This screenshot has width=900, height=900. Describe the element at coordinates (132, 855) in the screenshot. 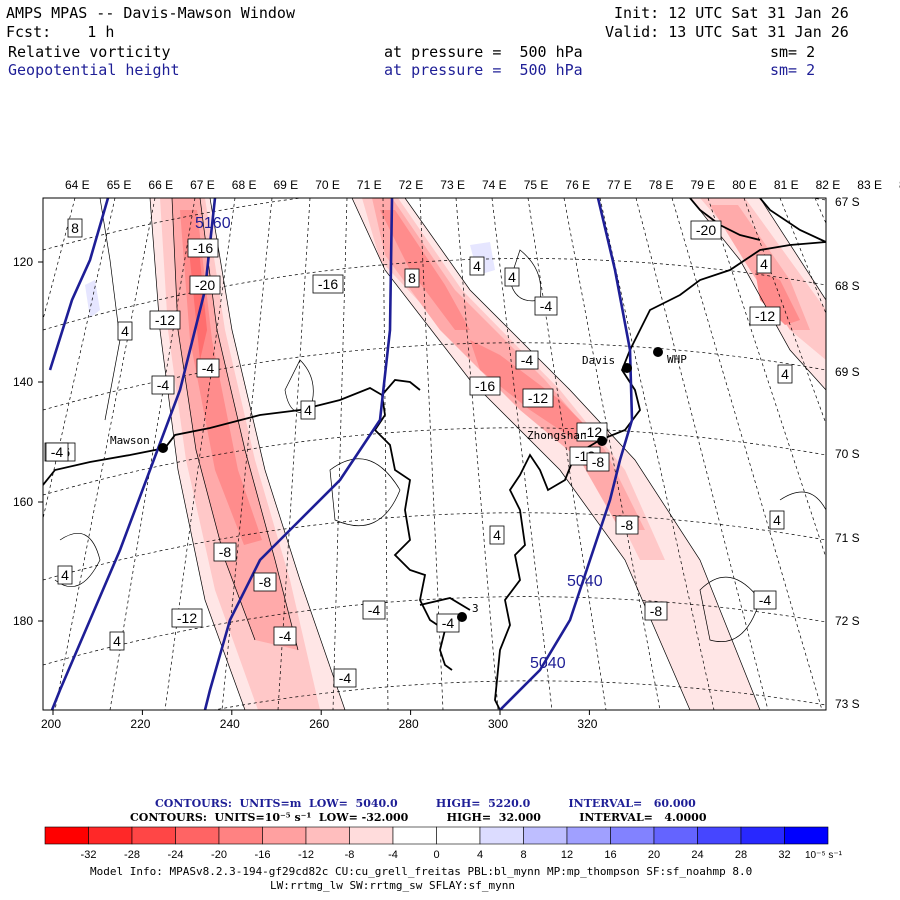

I see `colorbar-tick-label: -28` at that location.